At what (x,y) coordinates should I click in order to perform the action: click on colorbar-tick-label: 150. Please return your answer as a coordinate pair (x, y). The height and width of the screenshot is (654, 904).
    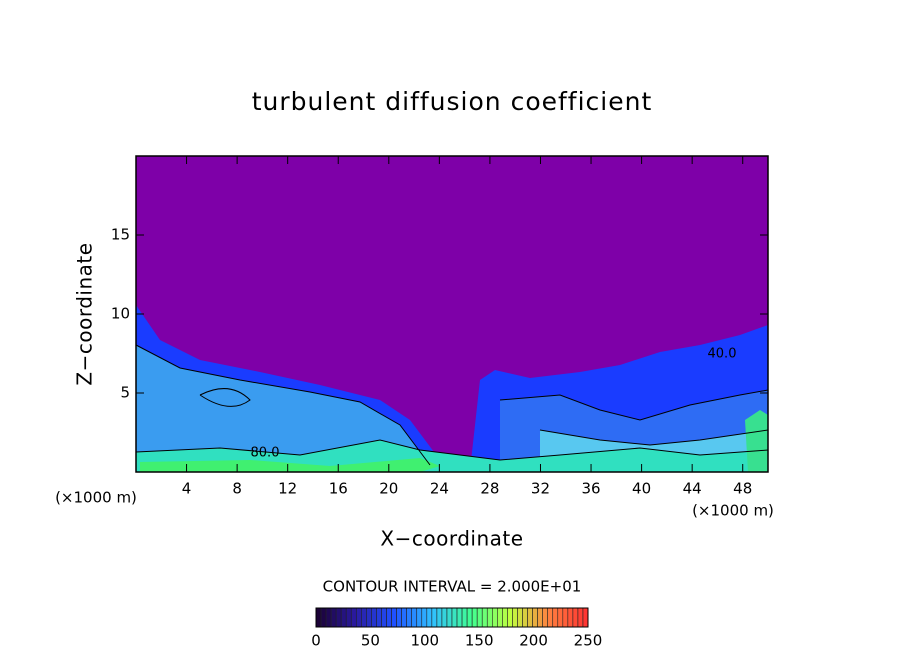
    Looking at the image, I should click on (479, 641).